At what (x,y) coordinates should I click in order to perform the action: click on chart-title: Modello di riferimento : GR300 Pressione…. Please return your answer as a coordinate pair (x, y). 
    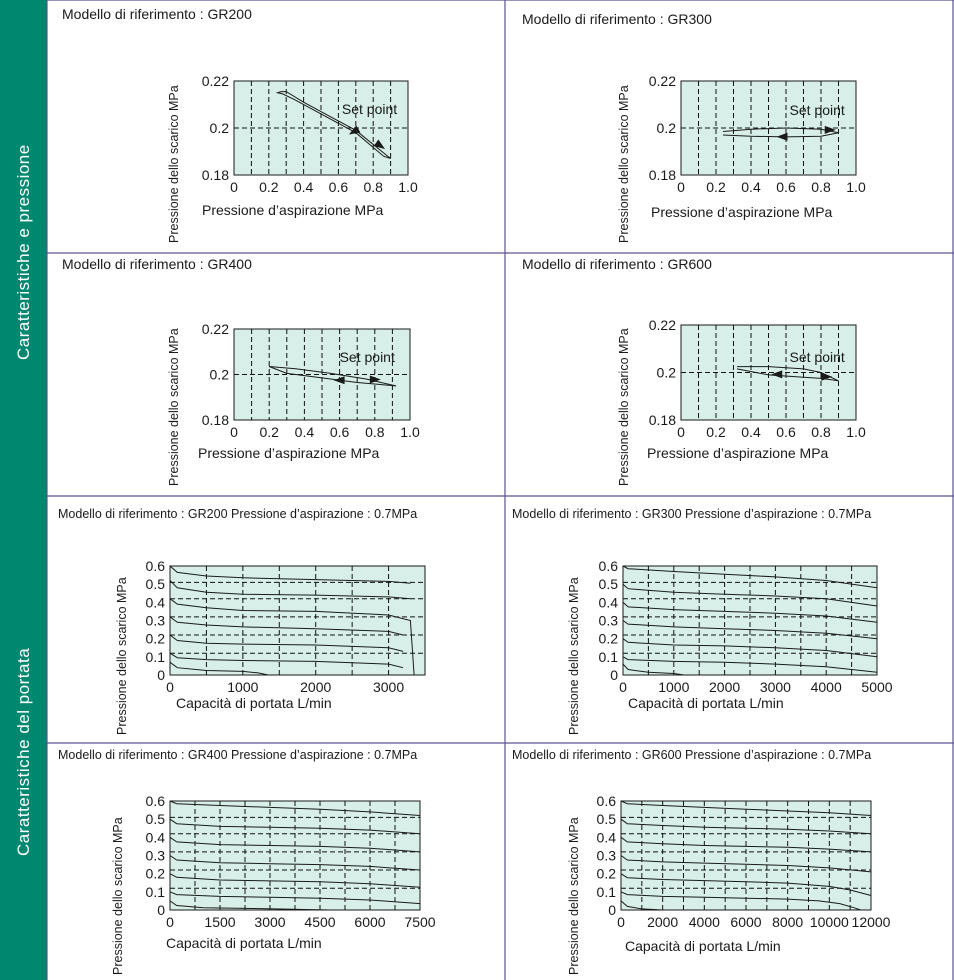
    Looking at the image, I should click on (692, 514).